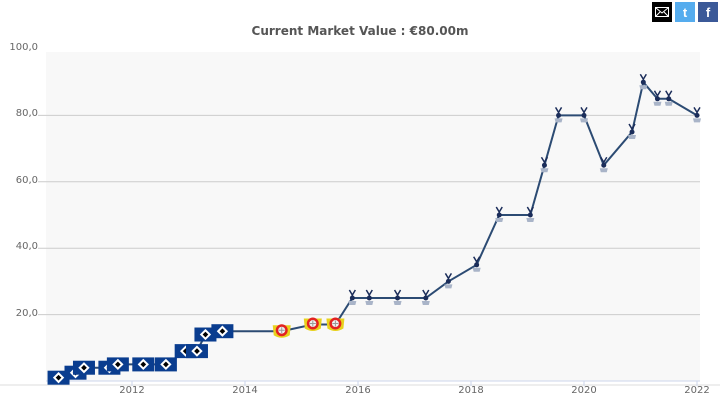  I want to click on x-tick-label: 2014, so click(245, 390).